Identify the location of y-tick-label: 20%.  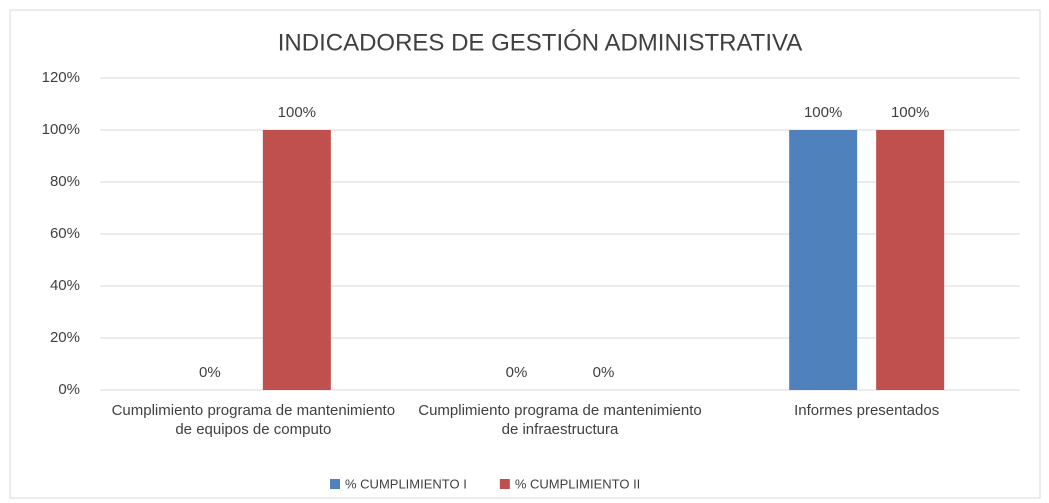
(65, 337).